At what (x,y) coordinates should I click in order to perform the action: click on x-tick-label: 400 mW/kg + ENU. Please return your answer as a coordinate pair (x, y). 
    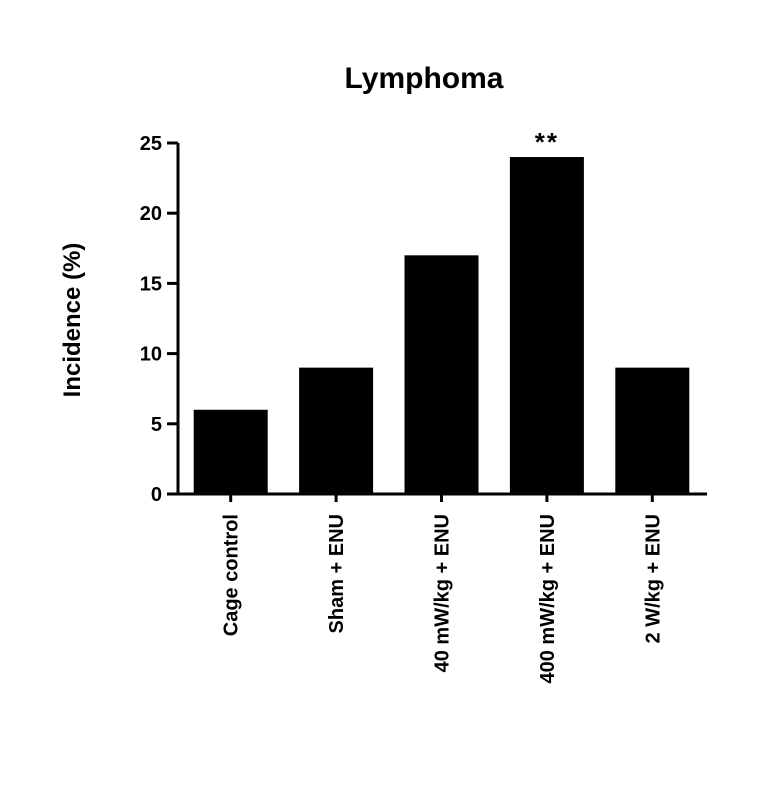
    Looking at the image, I should click on (548, 599).